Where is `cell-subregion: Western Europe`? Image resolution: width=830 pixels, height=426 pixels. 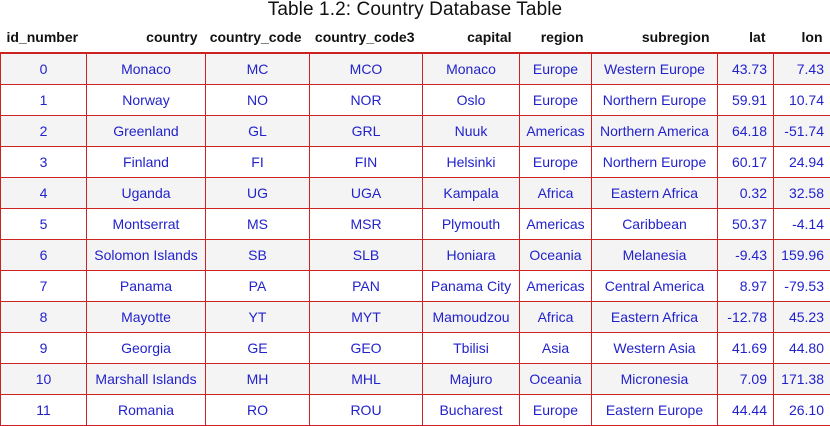
cell-subregion: Western Europe is located at coordinates (655, 69).